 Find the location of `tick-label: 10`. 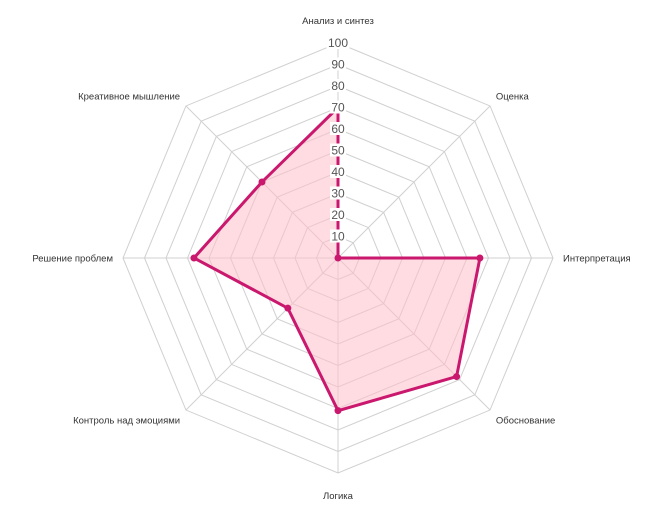

tick-label: 10 is located at coordinates (338, 237).